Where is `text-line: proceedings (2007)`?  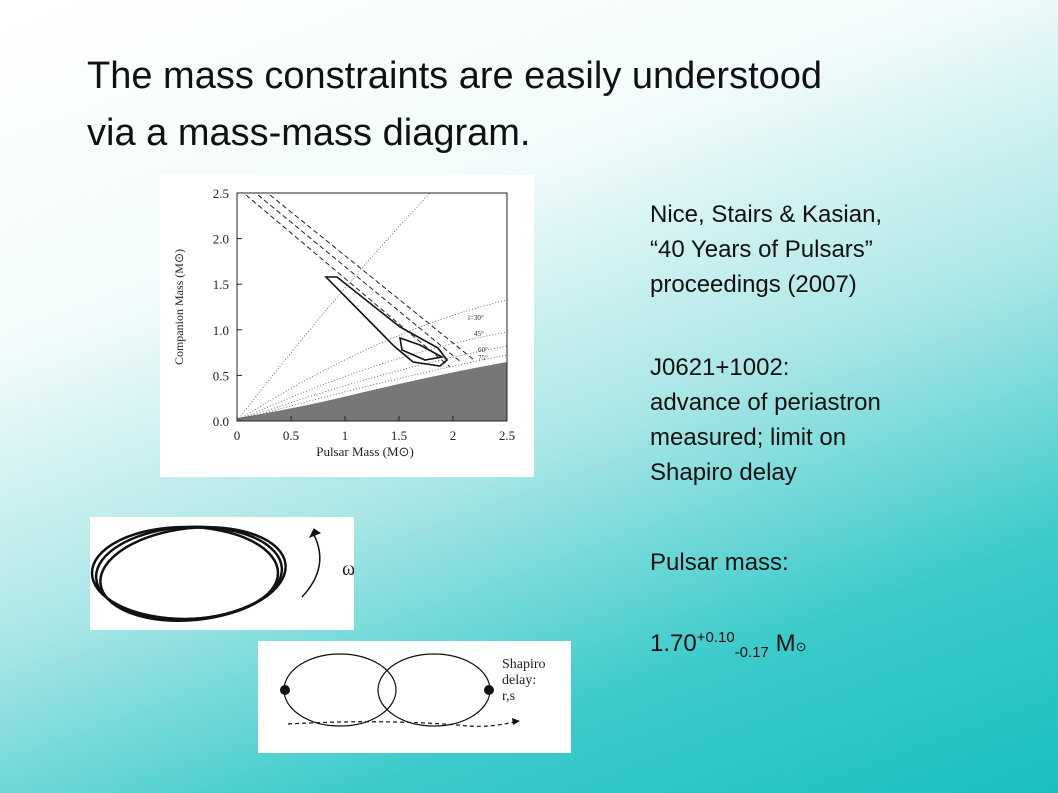 text-line: proceedings (2007) is located at coordinates (753, 284).